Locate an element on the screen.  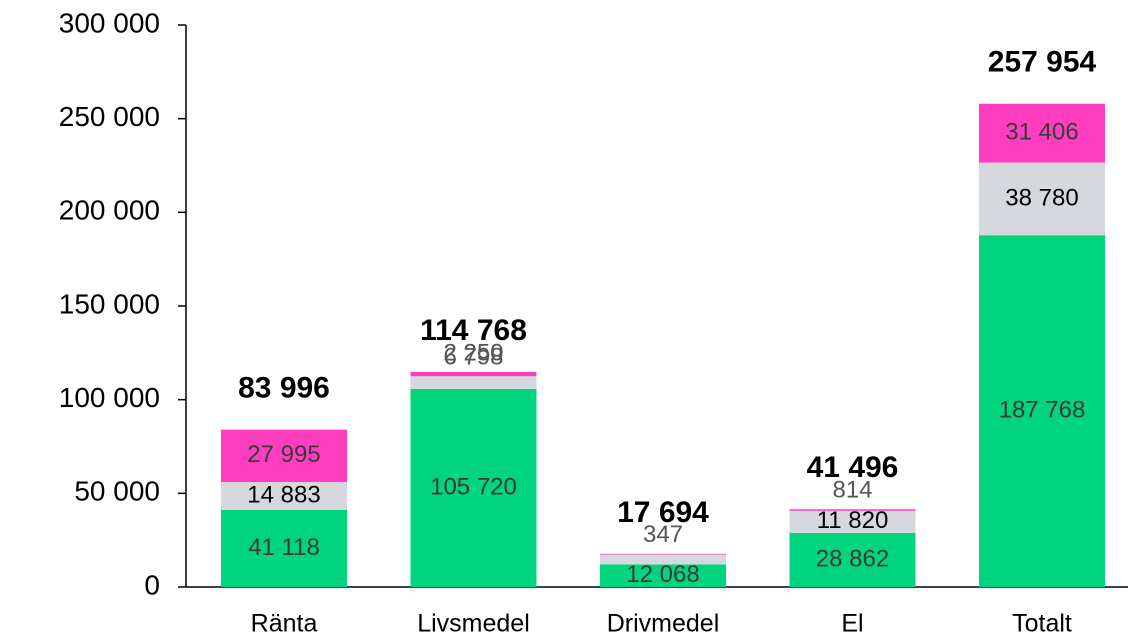
value-label: 814 is located at coordinates (852, 490).